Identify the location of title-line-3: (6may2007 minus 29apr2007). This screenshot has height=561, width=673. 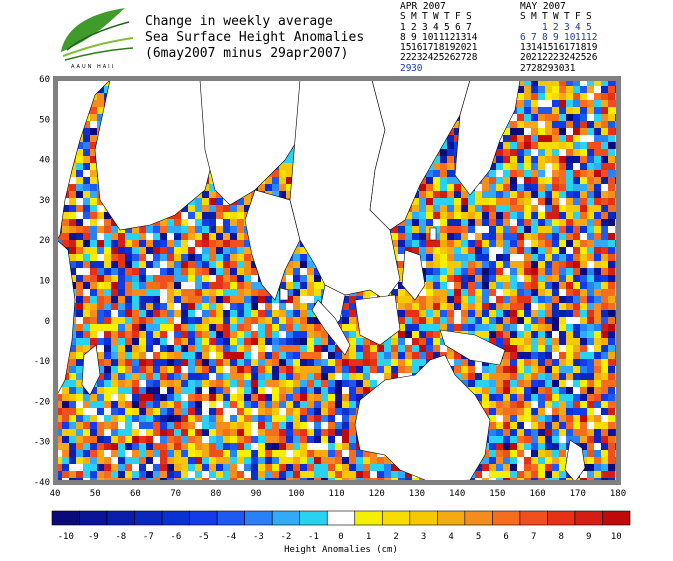
(247, 53).